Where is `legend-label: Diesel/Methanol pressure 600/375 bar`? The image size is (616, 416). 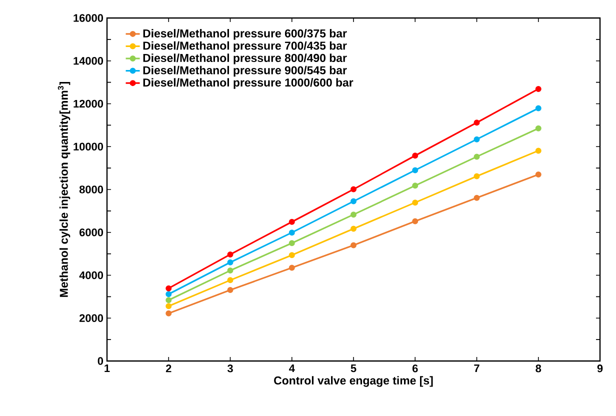
legend-label: Diesel/Methanol pressure 600/375 bar is located at coordinates (245, 34).